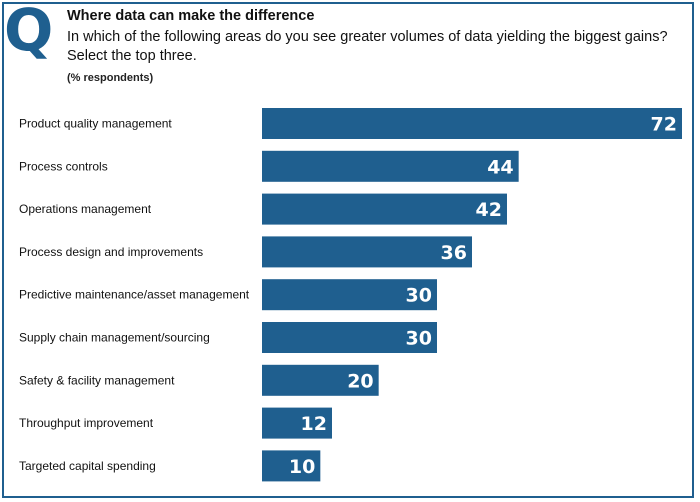 Image resolution: width=700 pixels, height=502 pixels. Describe the element at coordinates (664, 125) in the screenshot. I see `bar-value-label: 72` at that location.